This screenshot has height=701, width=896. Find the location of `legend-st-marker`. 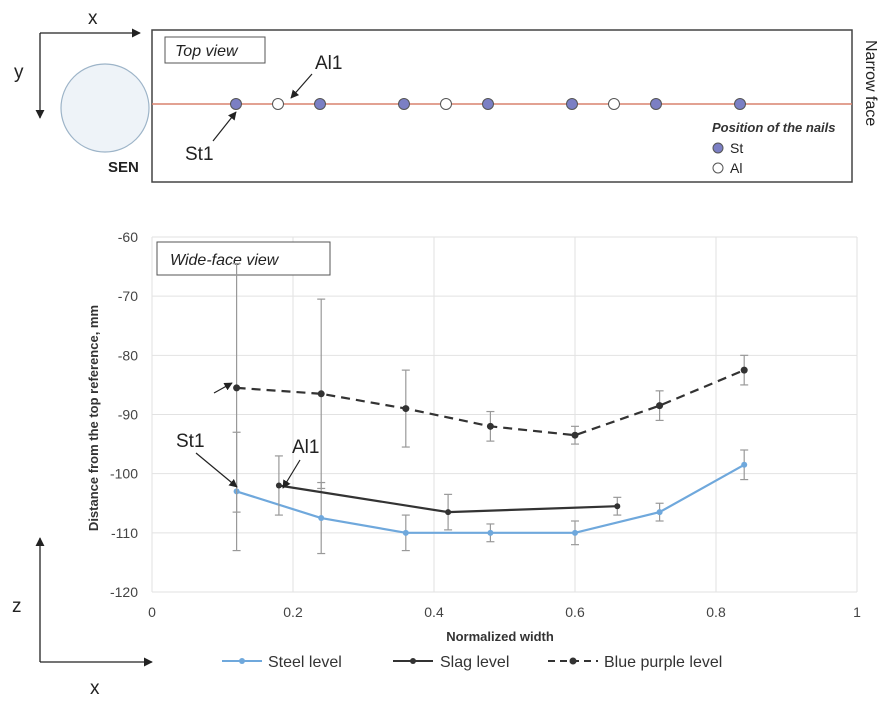

legend-st-marker is located at coordinates (718, 148).